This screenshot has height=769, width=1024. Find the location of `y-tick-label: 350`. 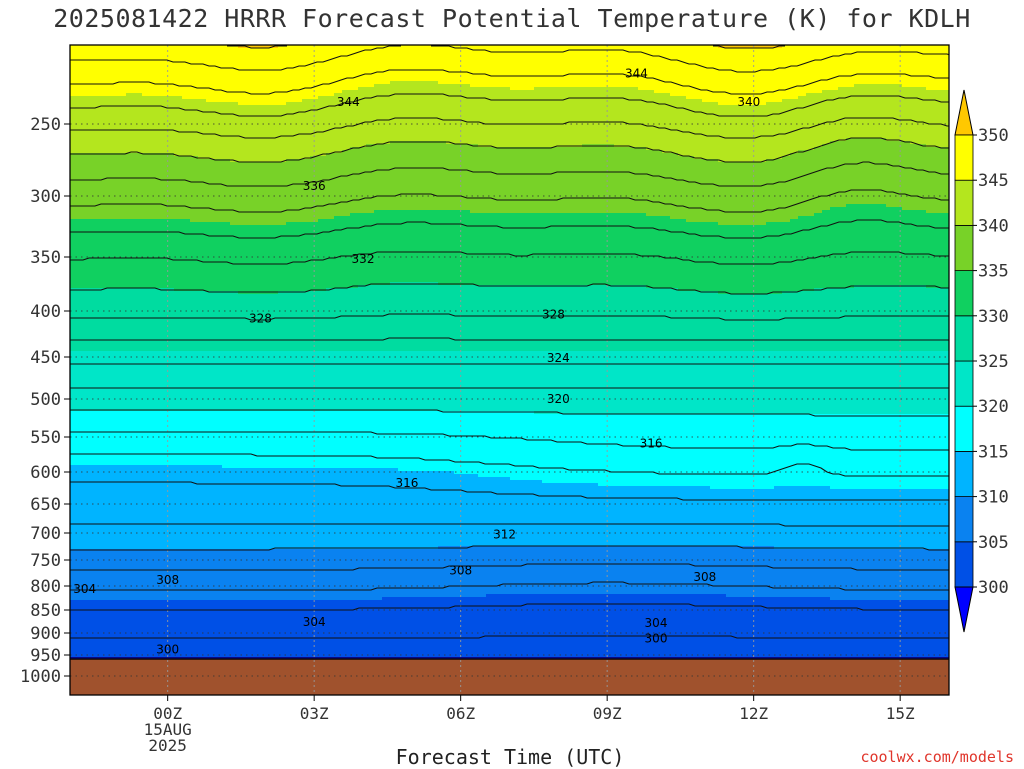

y-tick-label: 350 is located at coordinates (45, 258).